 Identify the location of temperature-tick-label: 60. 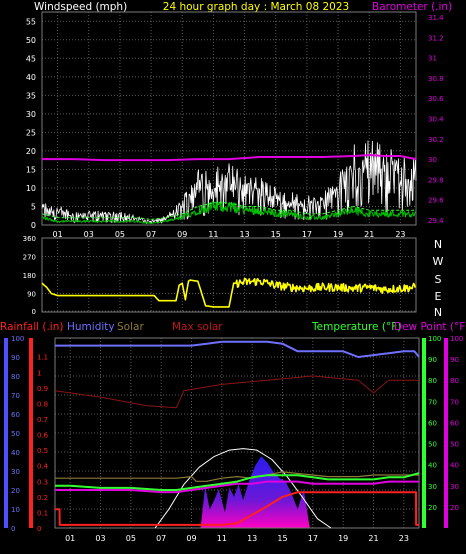
(432, 423).